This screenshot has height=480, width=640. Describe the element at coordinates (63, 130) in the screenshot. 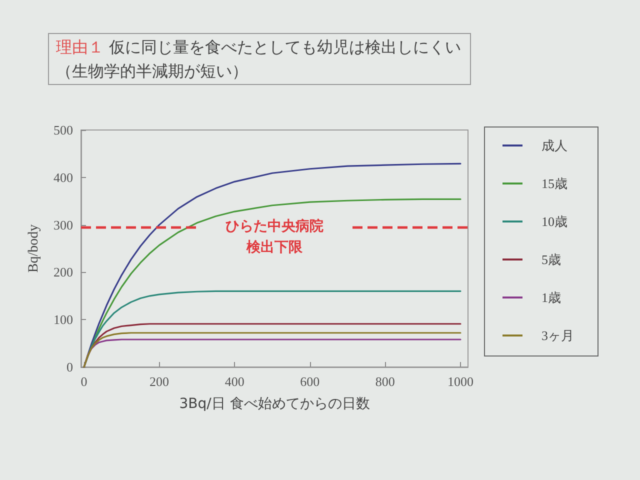

I see `y-tick-label: 500` at that location.